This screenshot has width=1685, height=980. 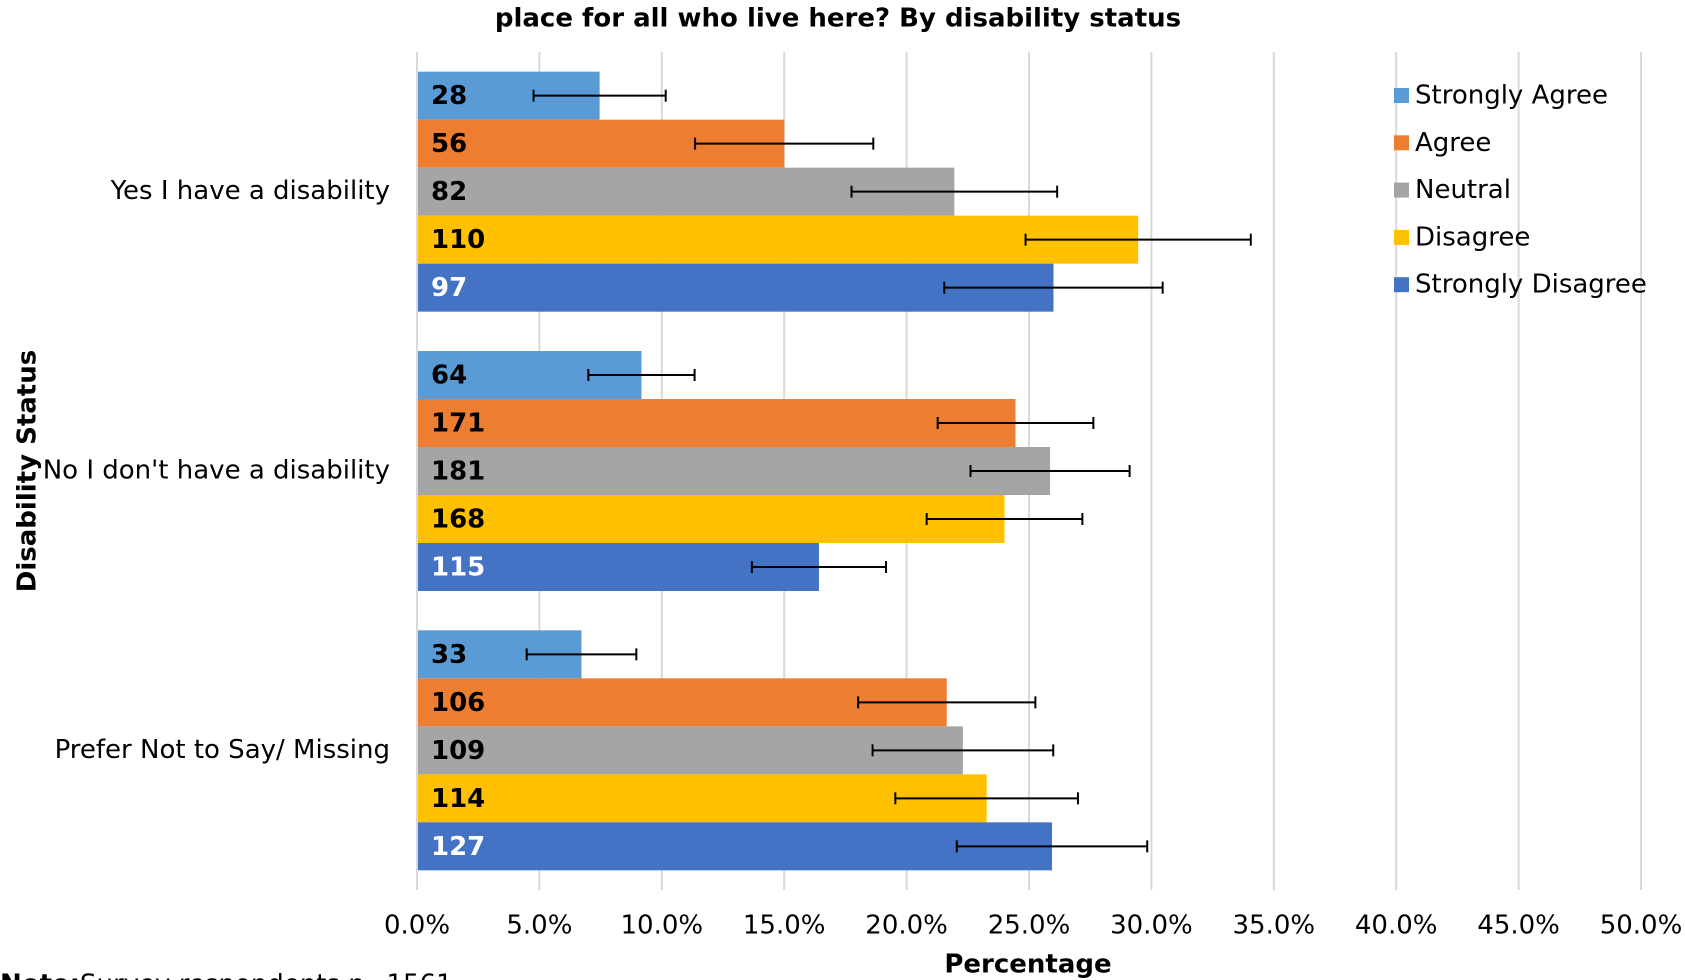 I want to click on count-label: 110, so click(x=458, y=240).